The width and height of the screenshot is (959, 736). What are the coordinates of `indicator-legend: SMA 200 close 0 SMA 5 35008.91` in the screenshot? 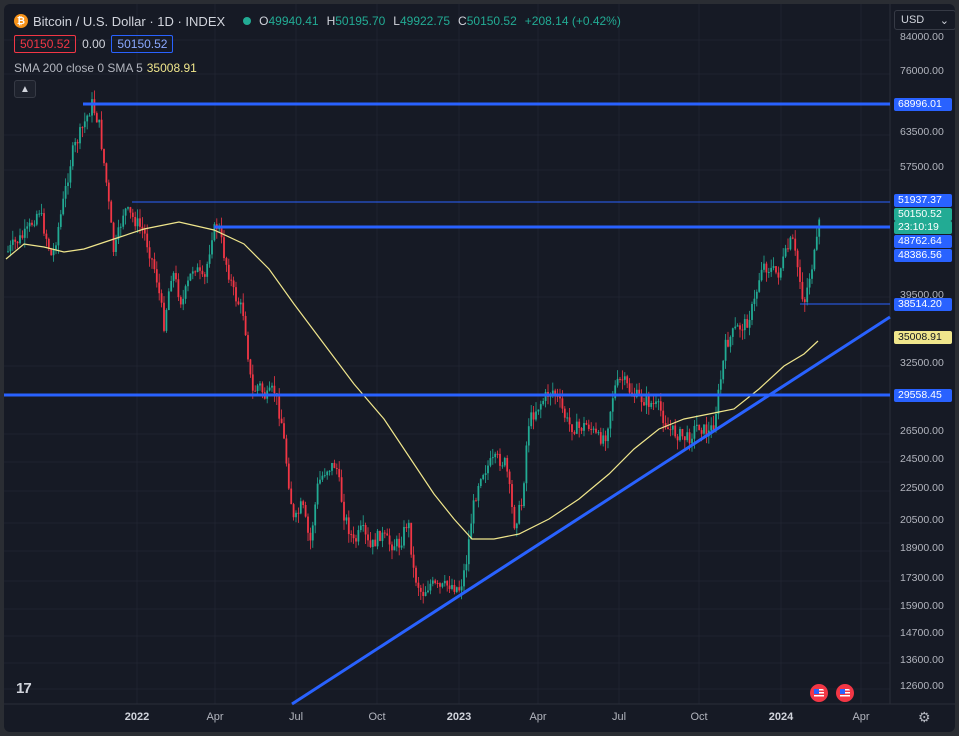 It's located at (105, 68).